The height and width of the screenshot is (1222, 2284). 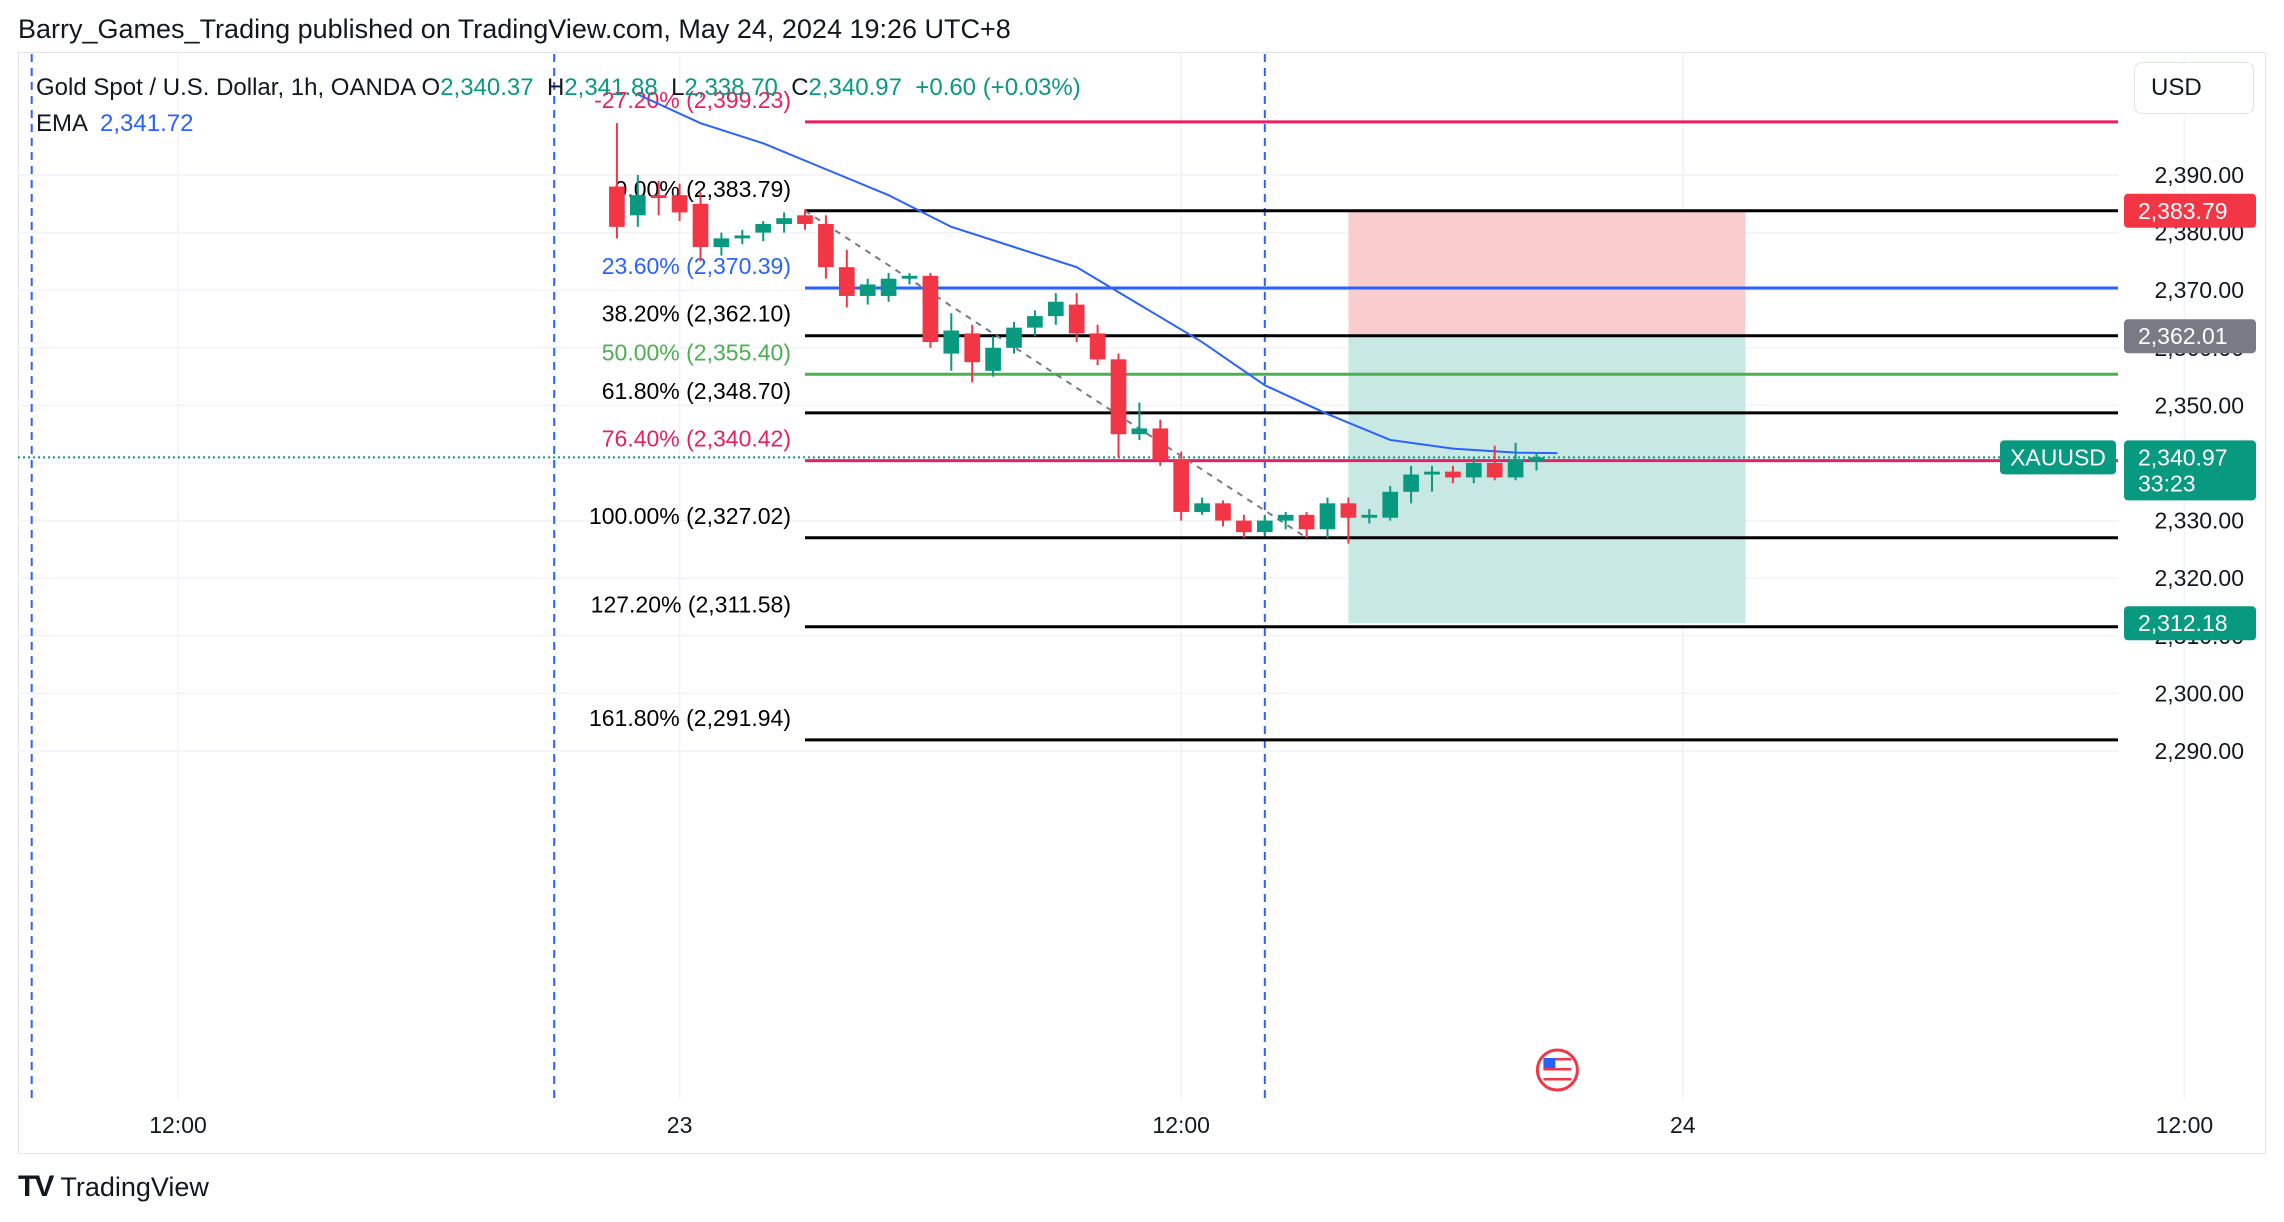 What do you see at coordinates (61, 123) in the screenshot?
I see `legend-ema-label: EMA` at bounding box center [61, 123].